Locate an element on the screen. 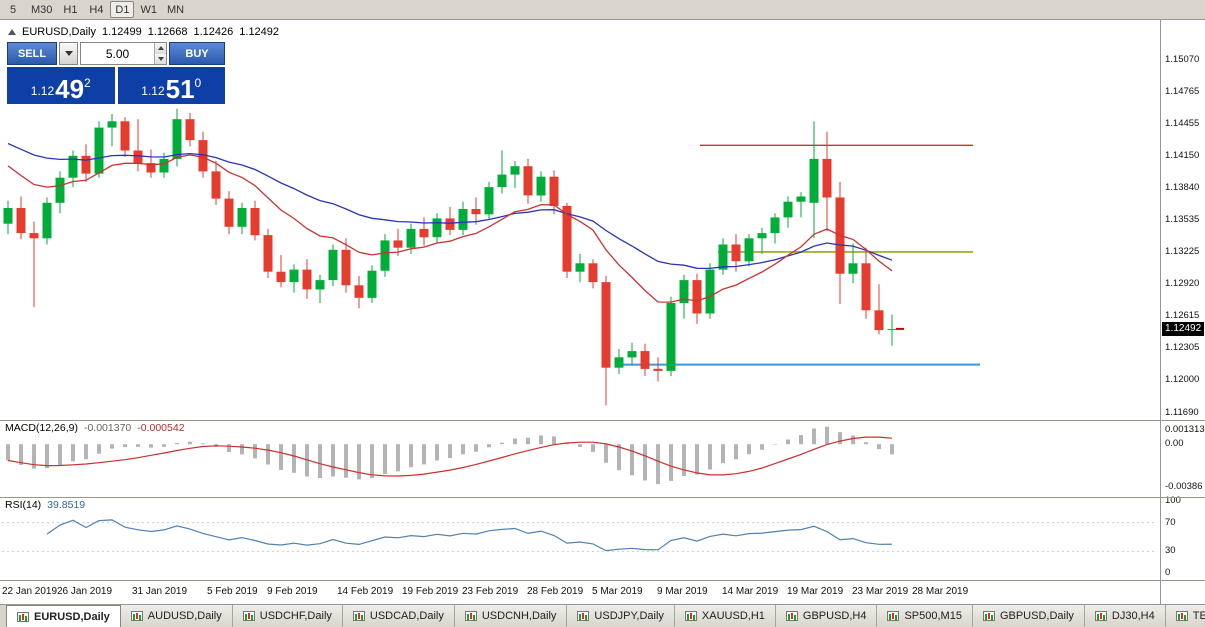 The width and height of the screenshot is (1205, 627). macd-label: MACD(12,26,9) -0.001370 -0.000542 is located at coordinates (95, 428).